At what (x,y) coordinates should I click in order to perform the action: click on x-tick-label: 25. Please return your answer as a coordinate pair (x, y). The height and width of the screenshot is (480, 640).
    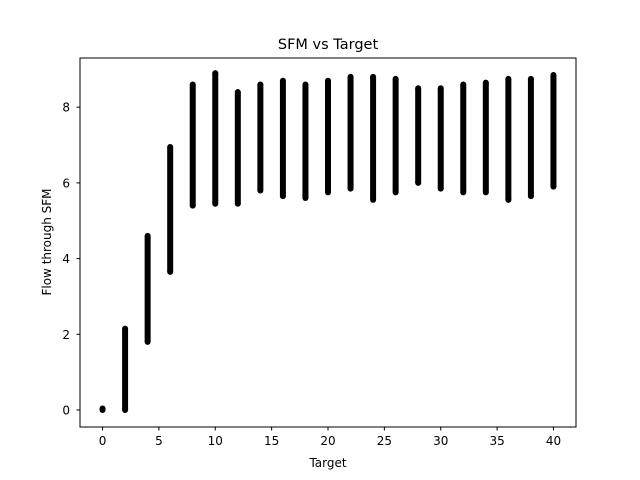
    Looking at the image, I should click on (384, 441).